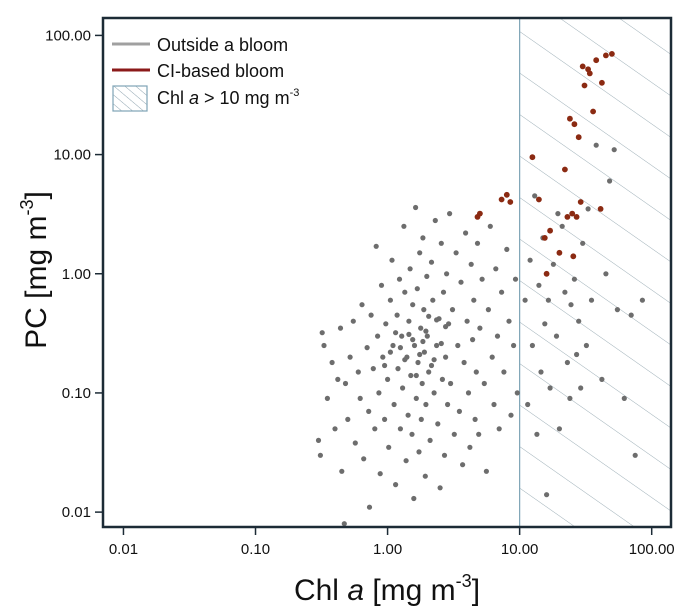 Image resolution: width=686 pixels, height=606 pixels. What do you see at coordinates (387, 549) in the screenshot?
I see `x-tick-label-2: 1.00` at bounding box center [387, 549].